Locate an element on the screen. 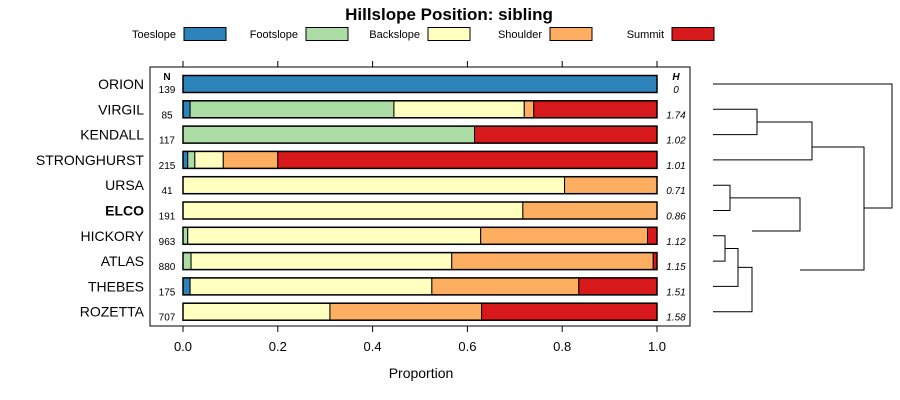  n-value: 191 is located at coordinates (167, 217).